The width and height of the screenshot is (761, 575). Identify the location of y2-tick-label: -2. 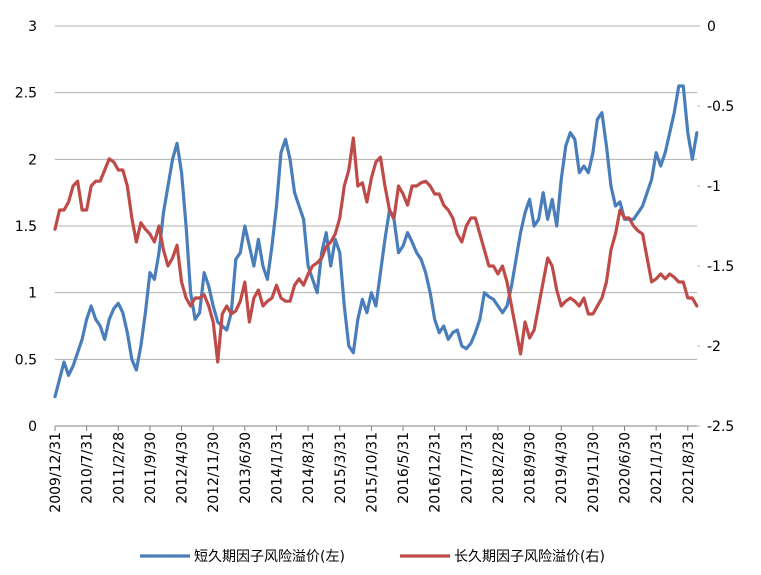
(714, 347).